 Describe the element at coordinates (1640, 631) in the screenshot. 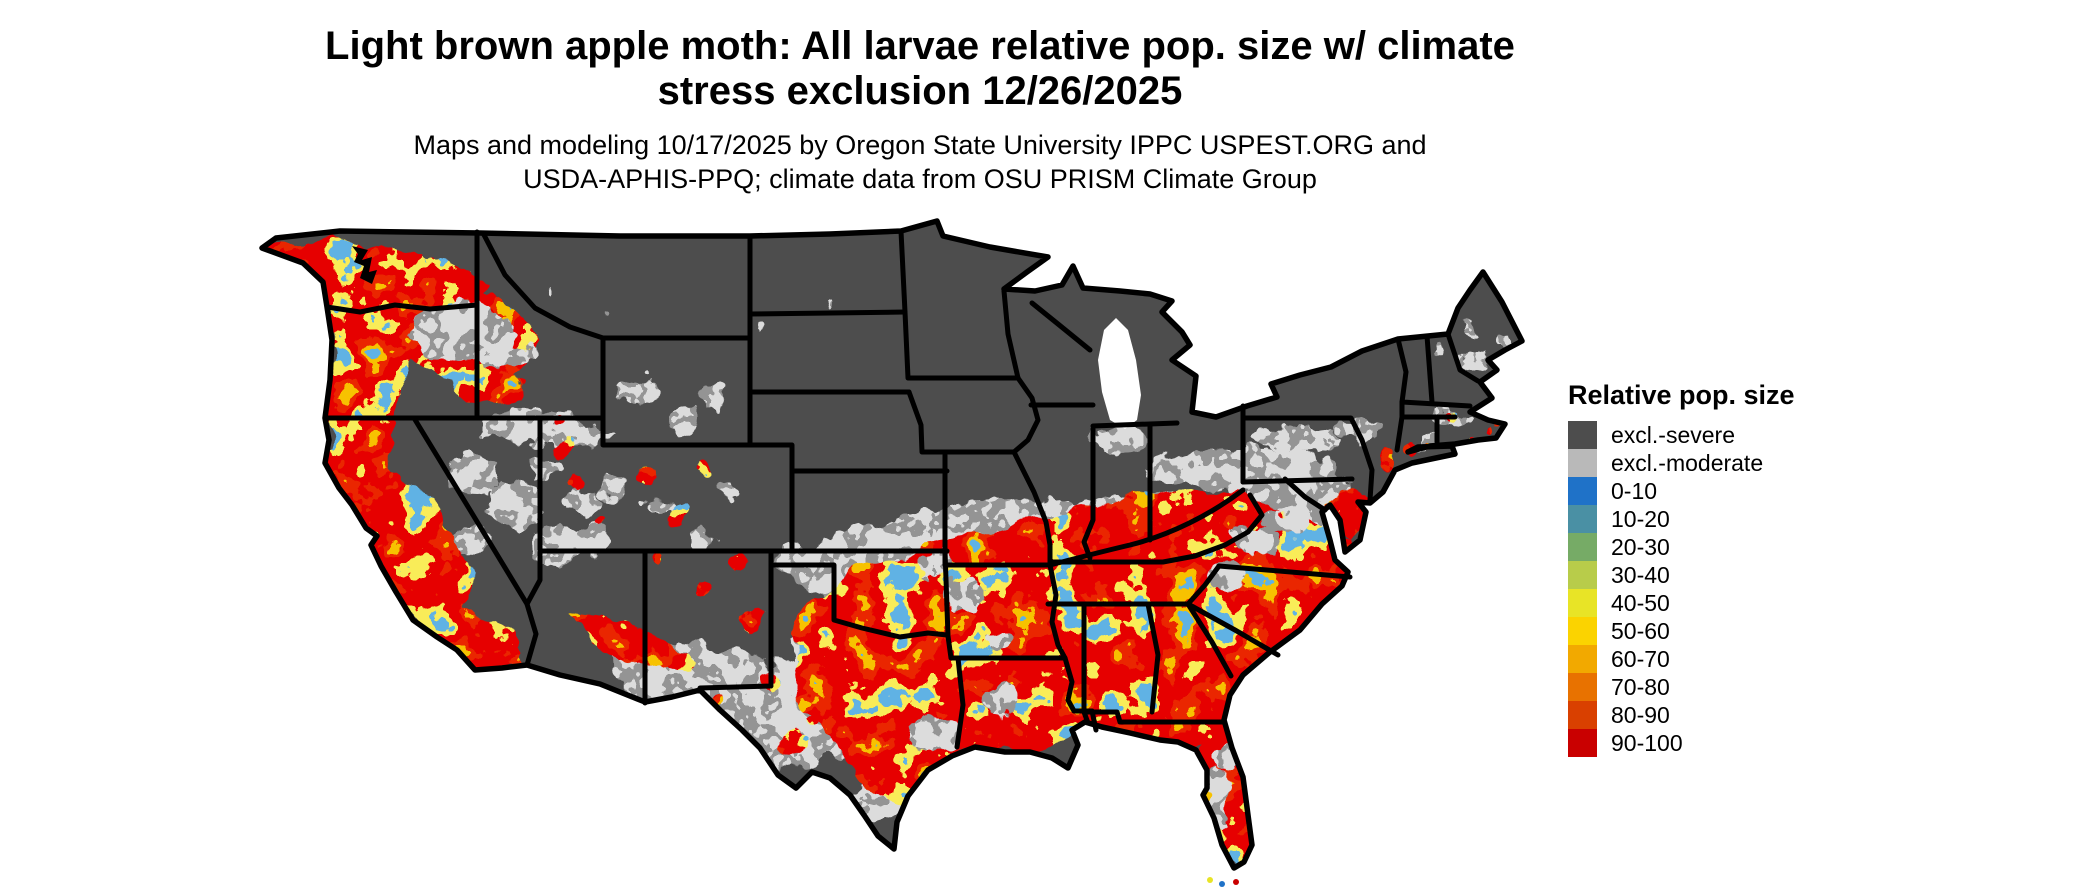

I see `legend-item-label: 50-60` at that location.